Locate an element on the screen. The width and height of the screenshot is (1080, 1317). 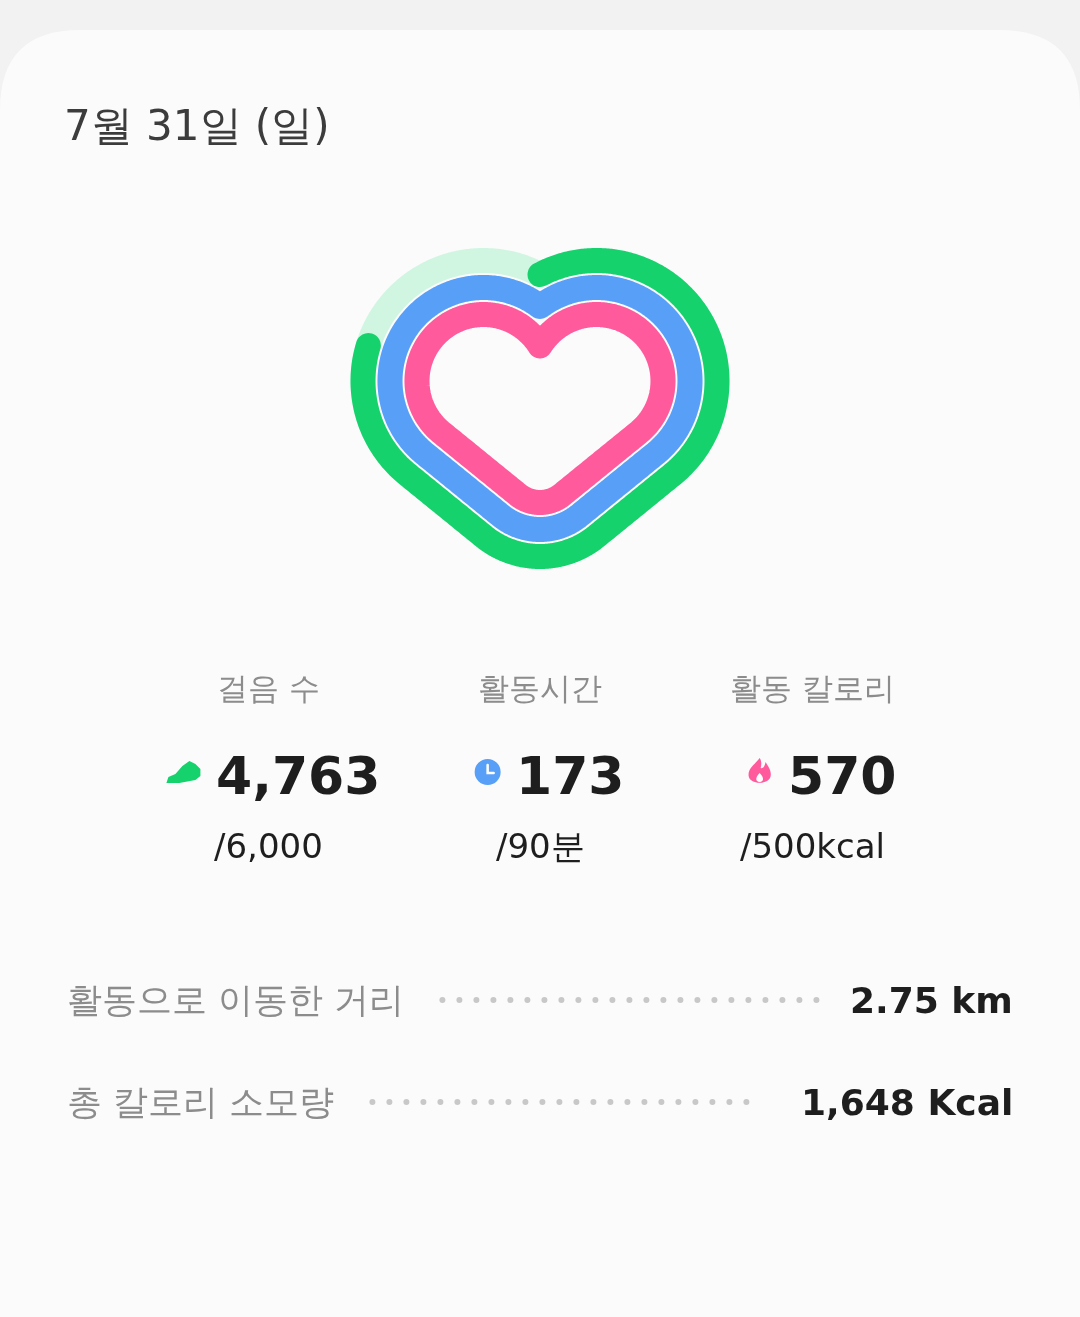
text: 1,648 Kcal is located at coordinates (907, 1102).